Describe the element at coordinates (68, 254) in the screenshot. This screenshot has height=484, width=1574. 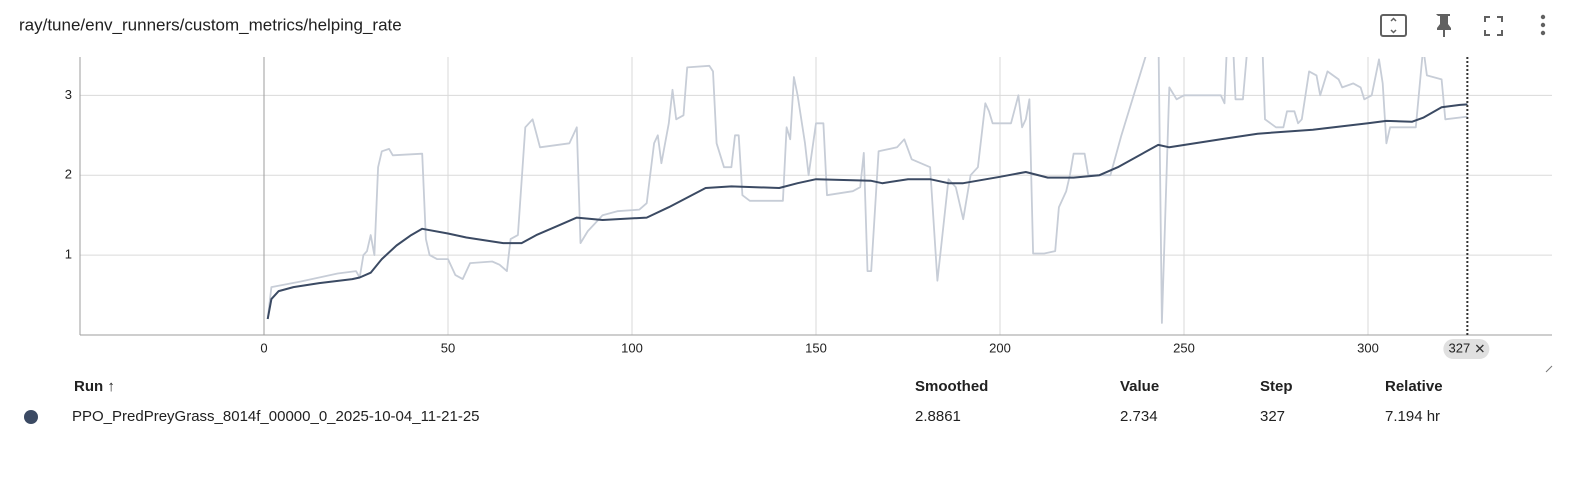
I see `y-tick-label: 1` at that location.